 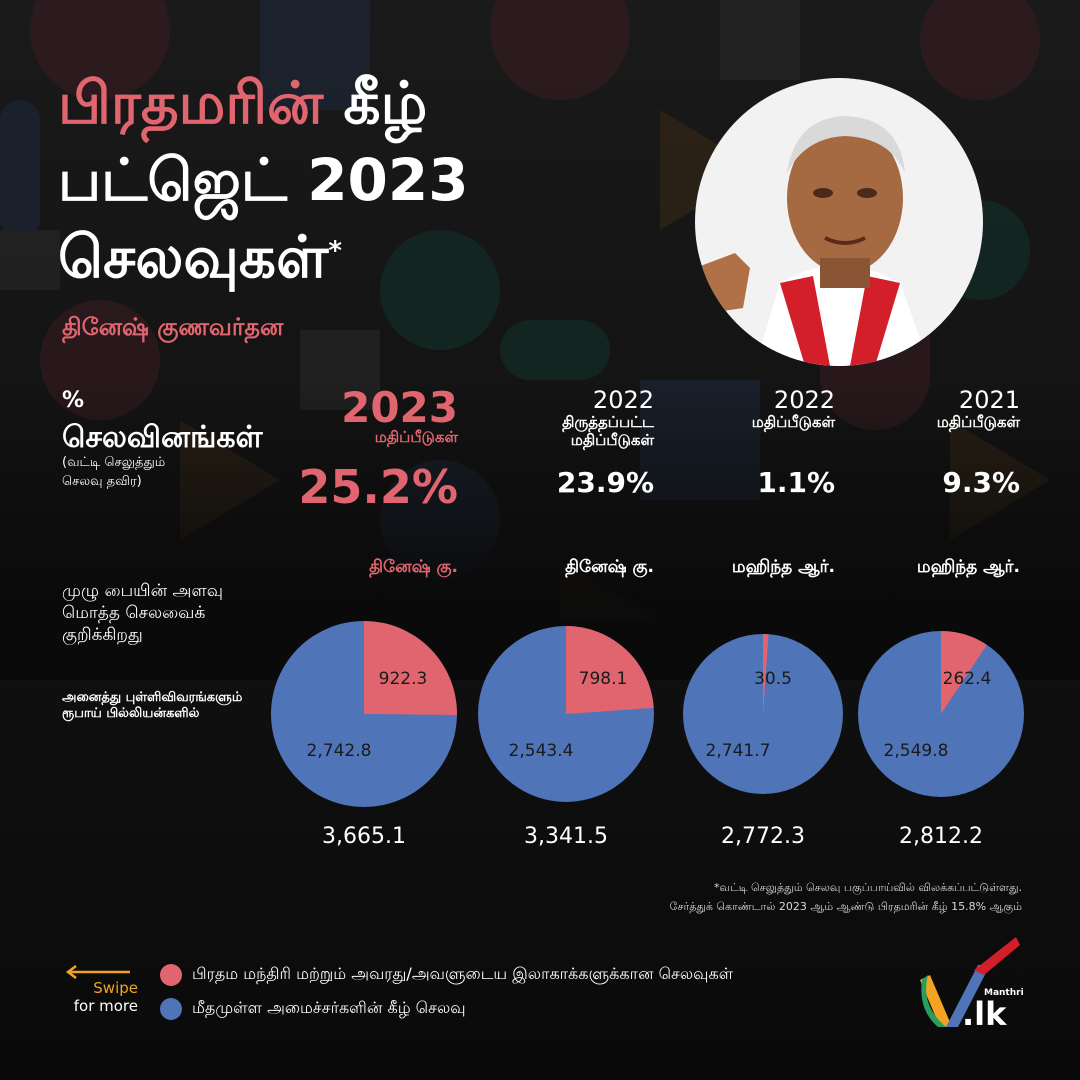 I want to click on pie-label-other-1: 2,543.4, so click(x=541, y=751).